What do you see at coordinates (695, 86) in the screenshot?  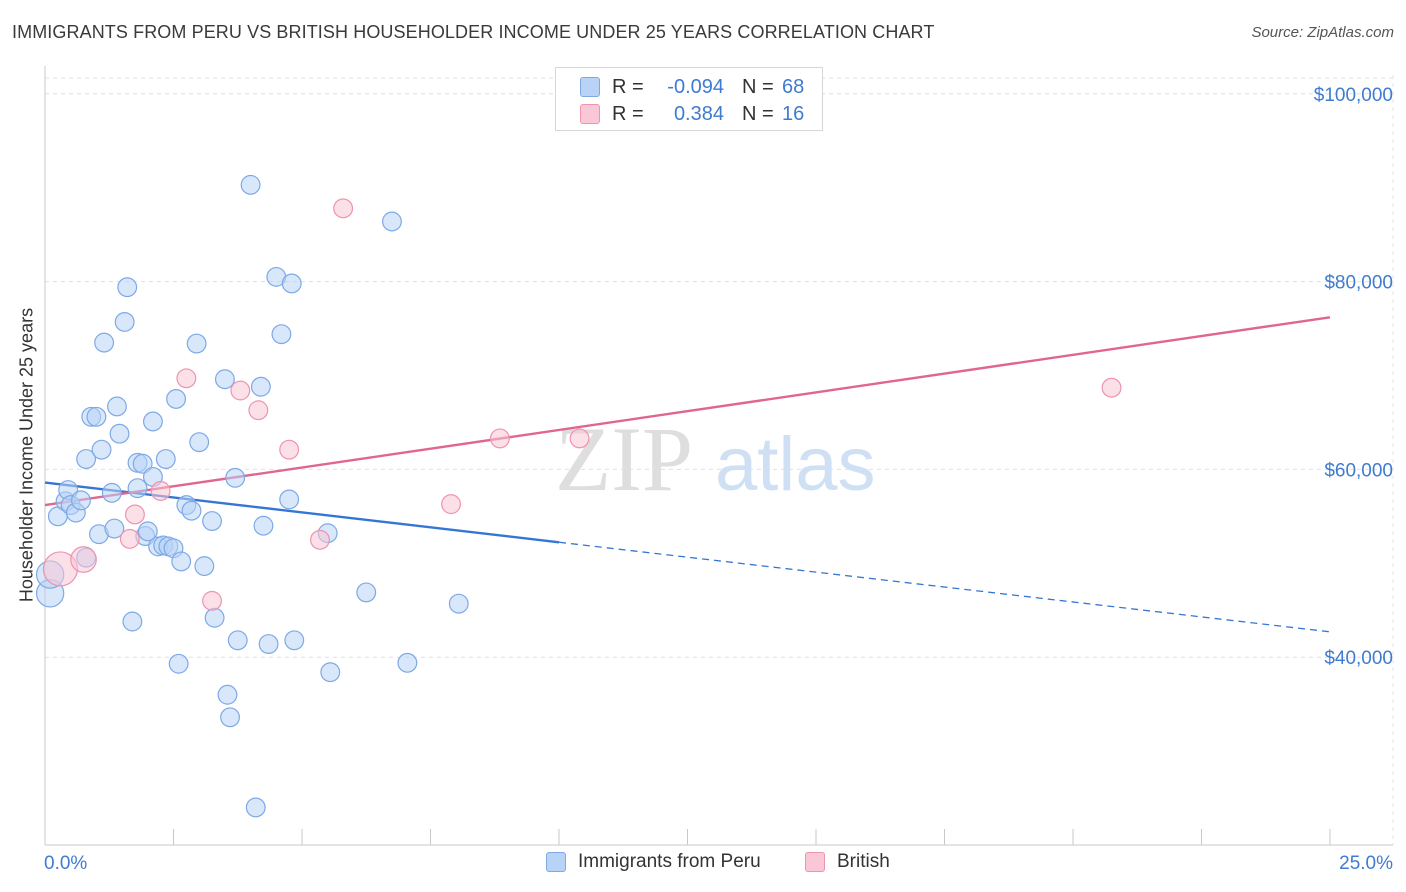 I see `r-value: -0.094` at bounding box center [695, 86].